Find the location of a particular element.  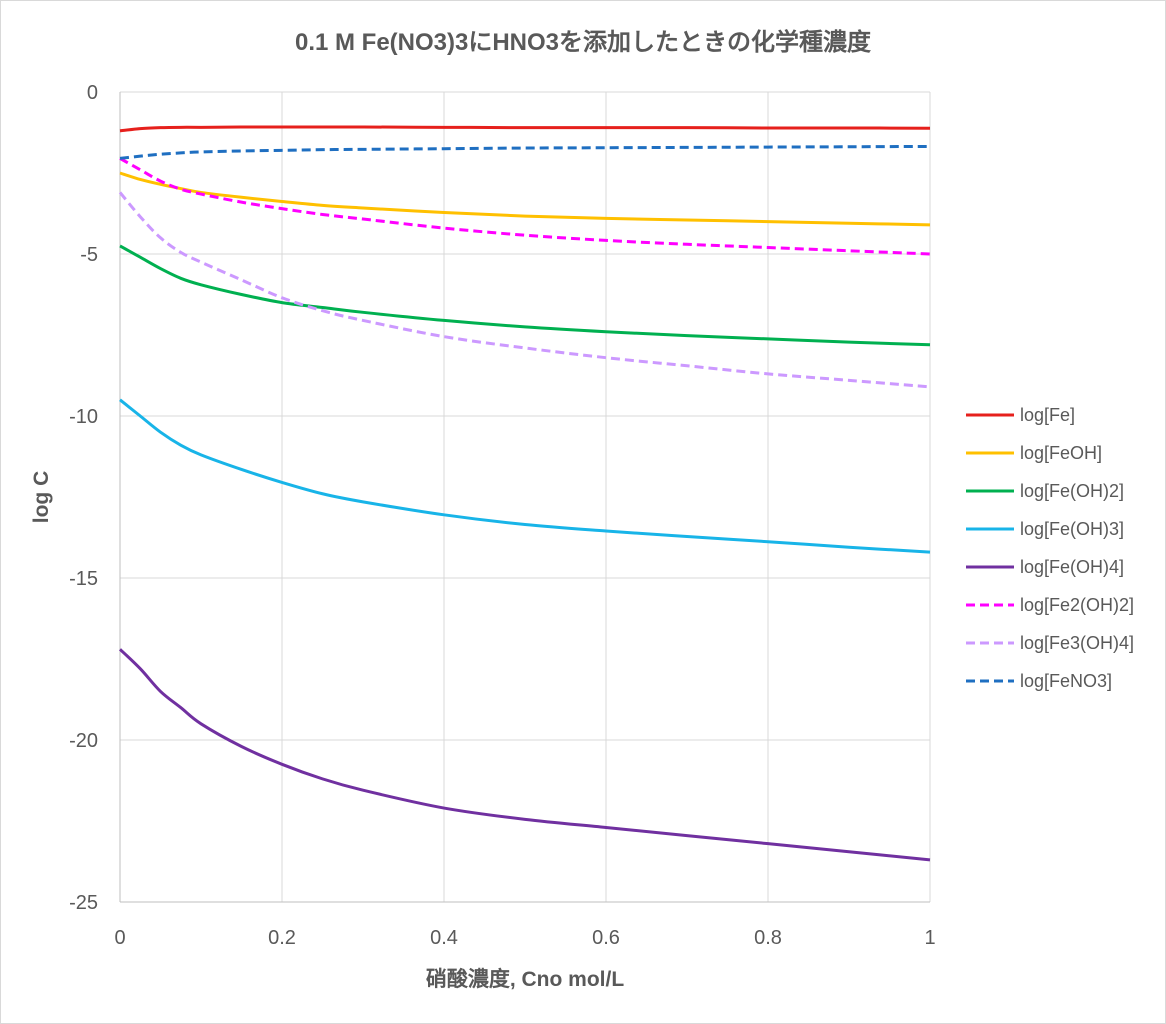

legend-label: log[Fe3(OH)4] is located at coordinates (1077, 642).